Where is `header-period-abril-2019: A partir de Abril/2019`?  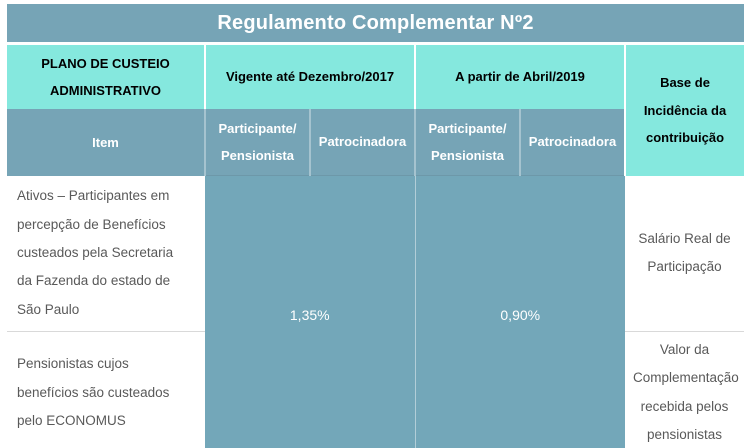 header-period-abril-2019: A partir de Abril/2019 is located at coordinates (519, 76).